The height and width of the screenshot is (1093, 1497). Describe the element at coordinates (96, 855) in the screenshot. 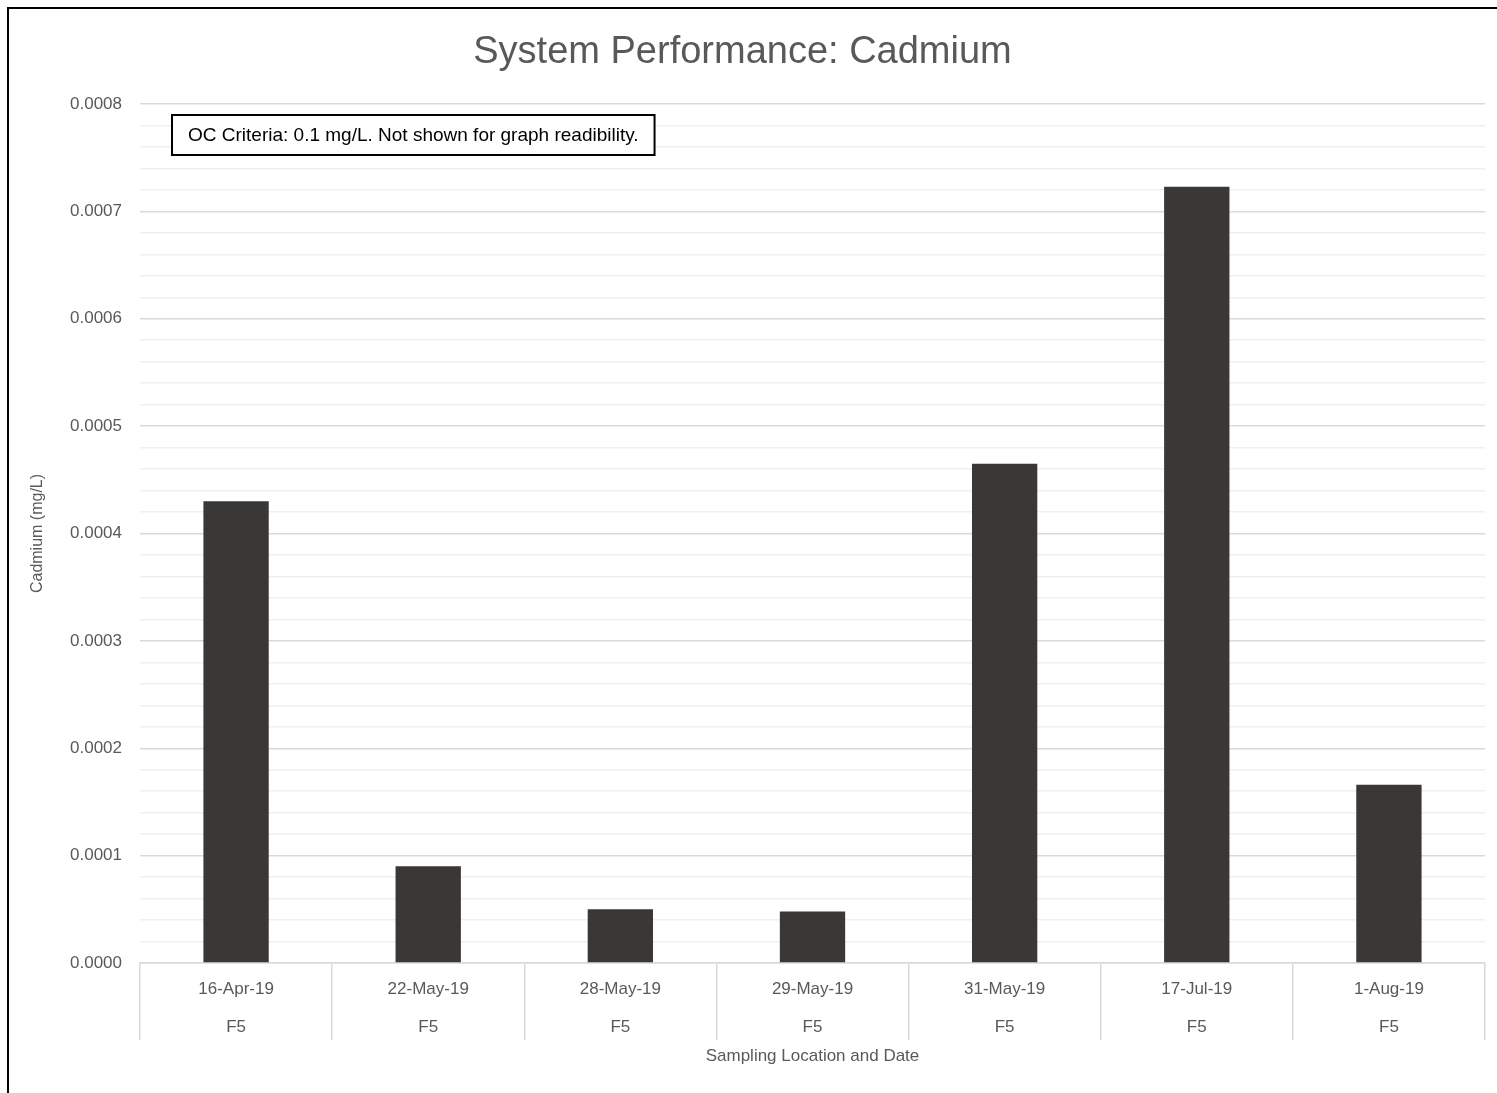

I see `y-tick-label: 0.0001` at that location.